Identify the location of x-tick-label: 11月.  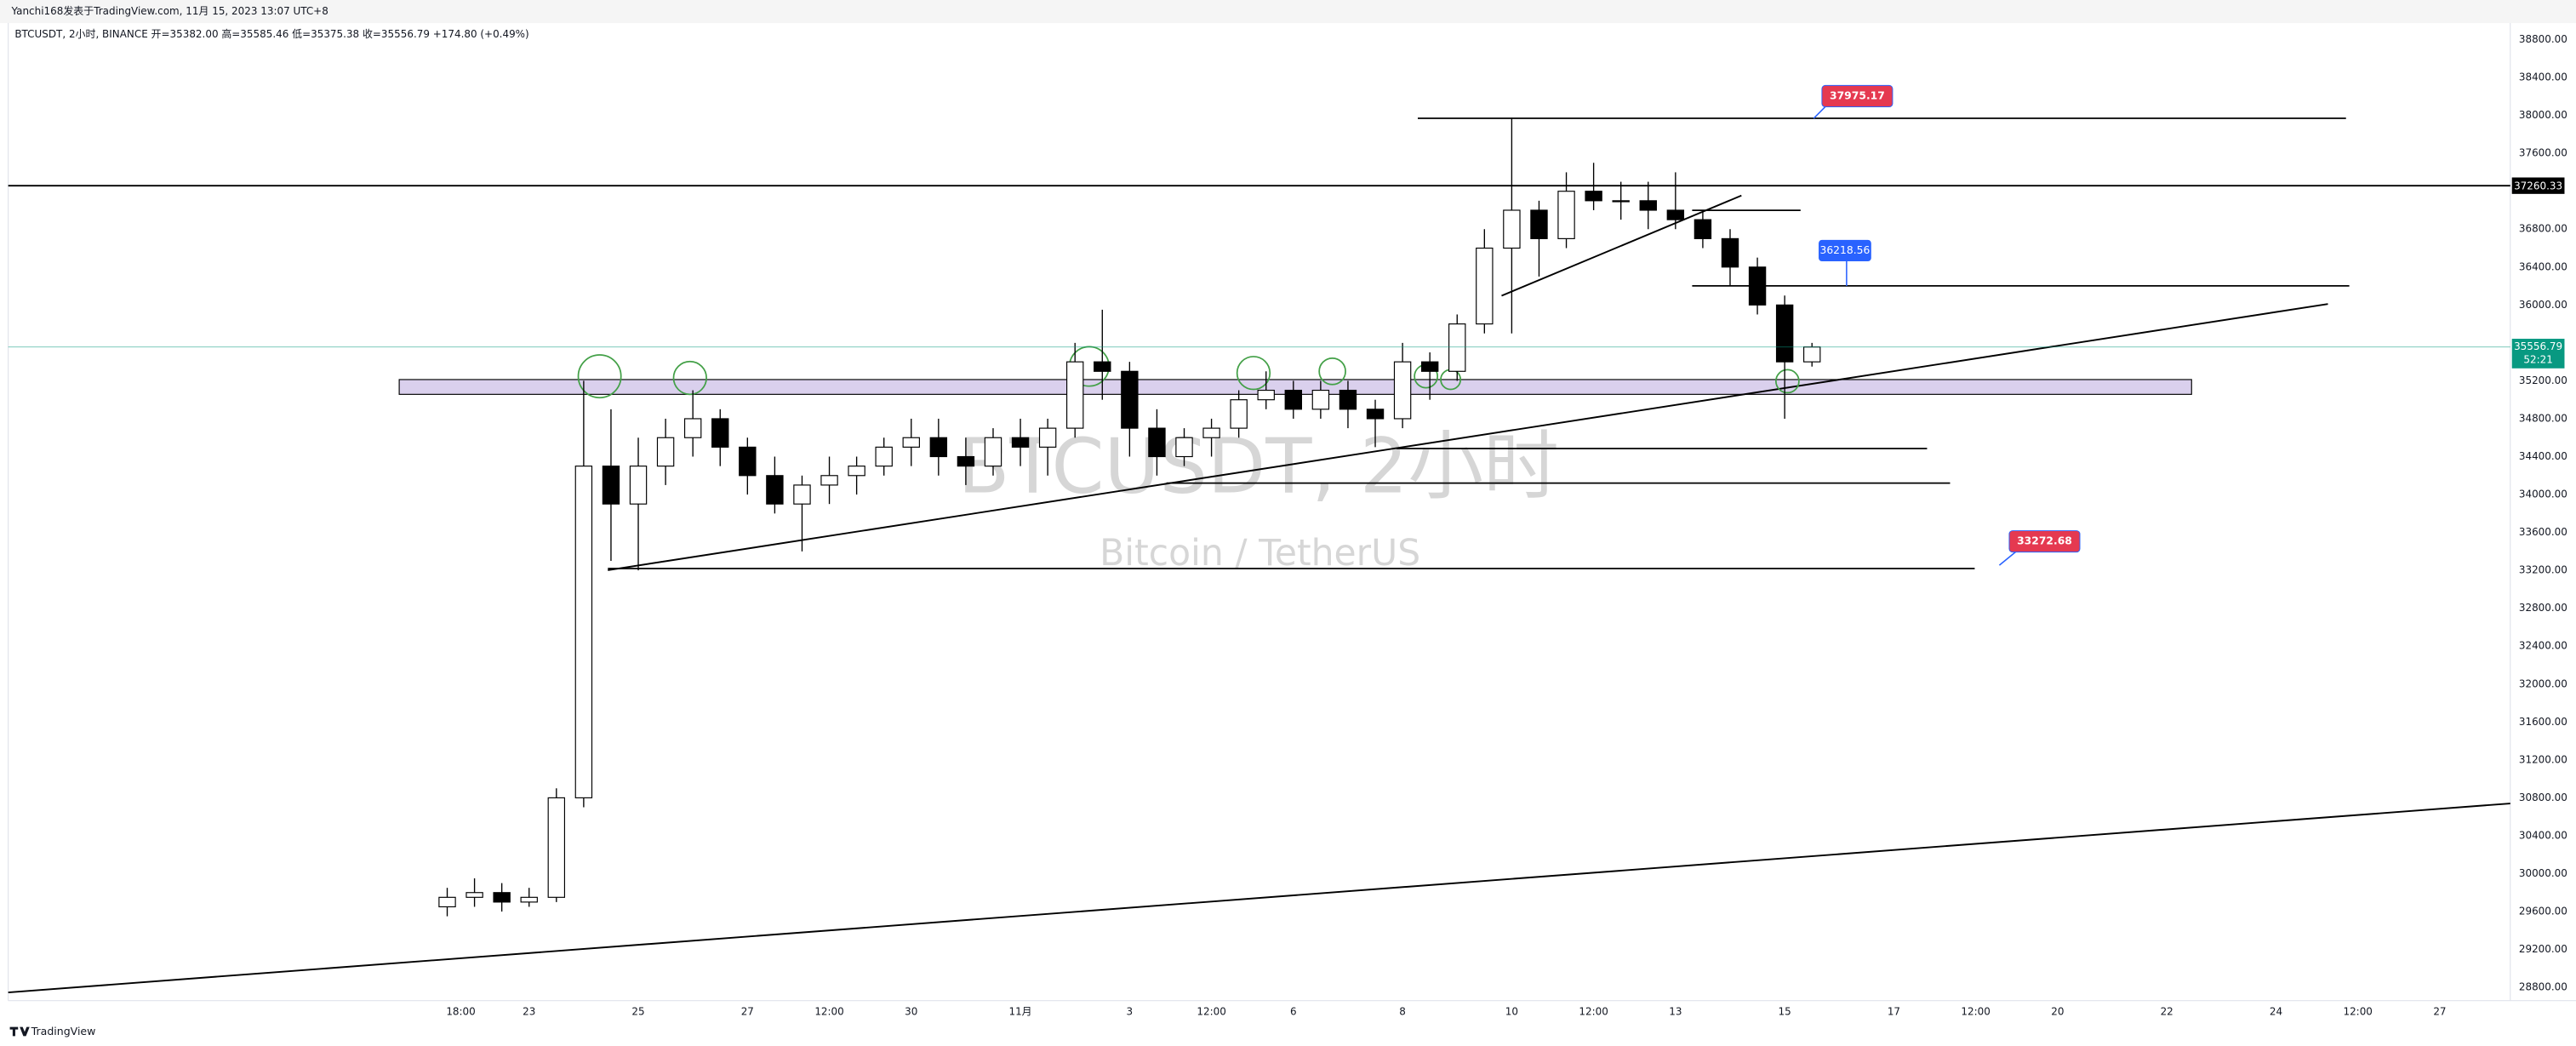
(1019, 1012).